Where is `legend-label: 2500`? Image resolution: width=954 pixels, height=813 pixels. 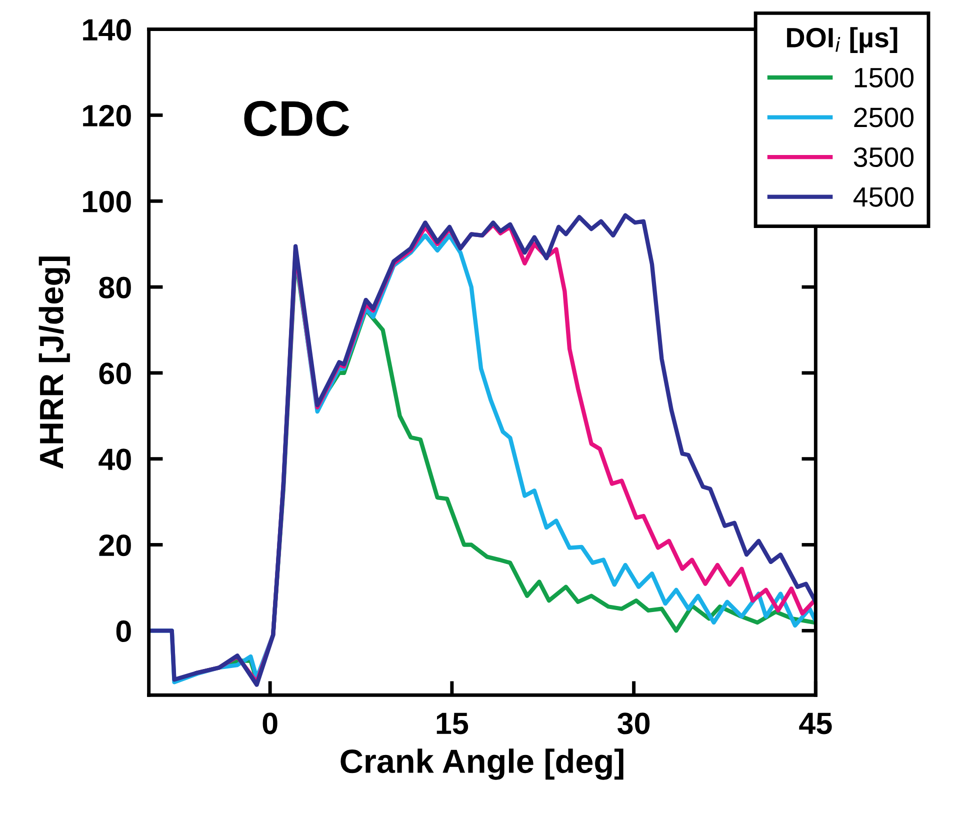 legend-label: 2500 is located at coordinates (884, 118).